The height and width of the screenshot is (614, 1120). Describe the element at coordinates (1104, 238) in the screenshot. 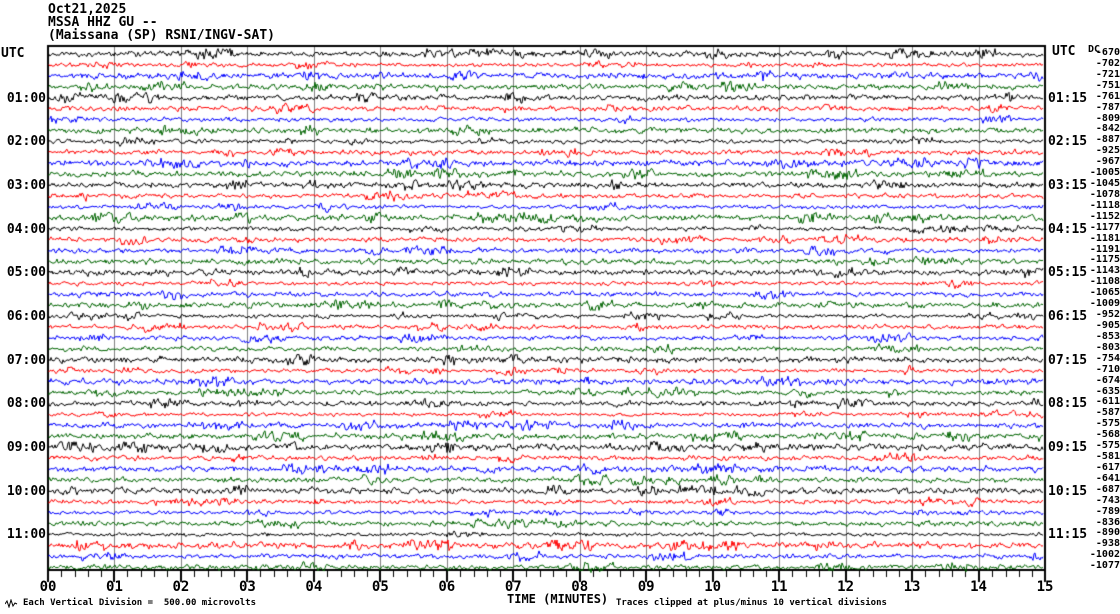

I see `dc-offset-value: -1181` at that location.